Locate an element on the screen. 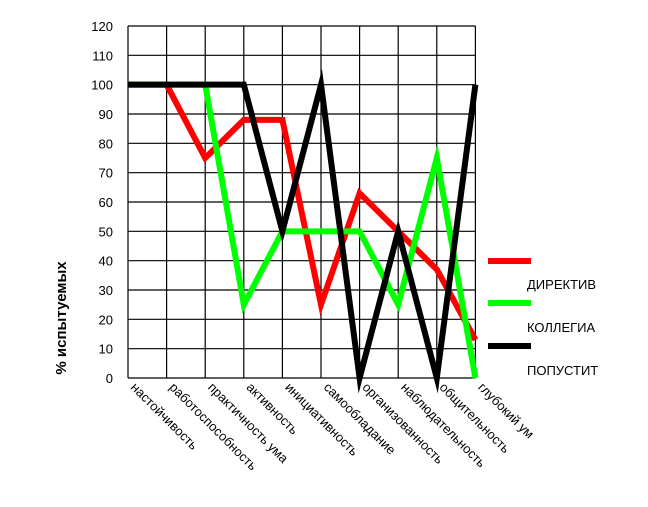 The image size is (648, 507). x-tick-label: настойчивость is located at coordinates (164, 416).